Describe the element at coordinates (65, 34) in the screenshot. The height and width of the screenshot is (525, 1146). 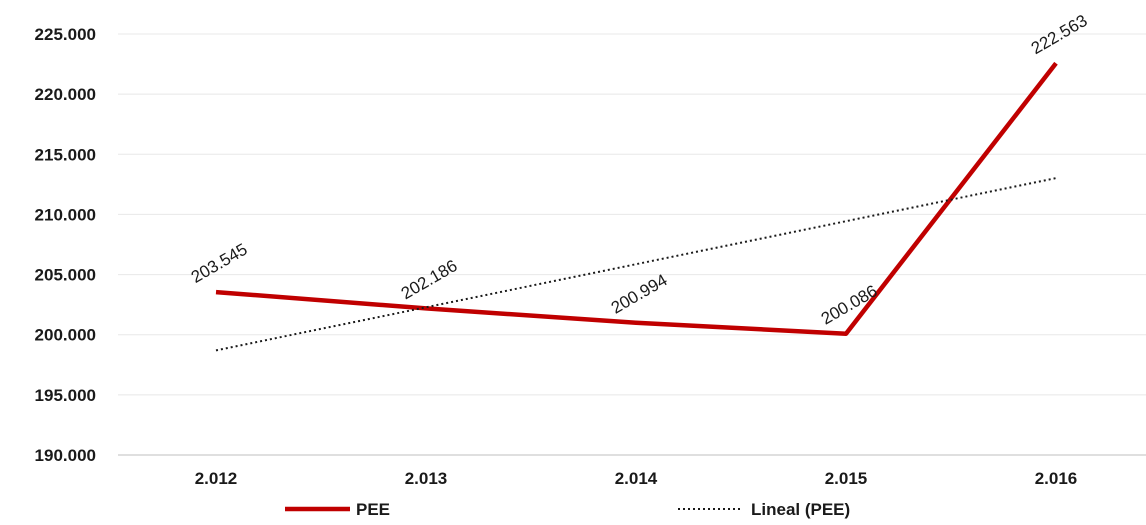
I see `y-tick-label: 225.000` at that location.